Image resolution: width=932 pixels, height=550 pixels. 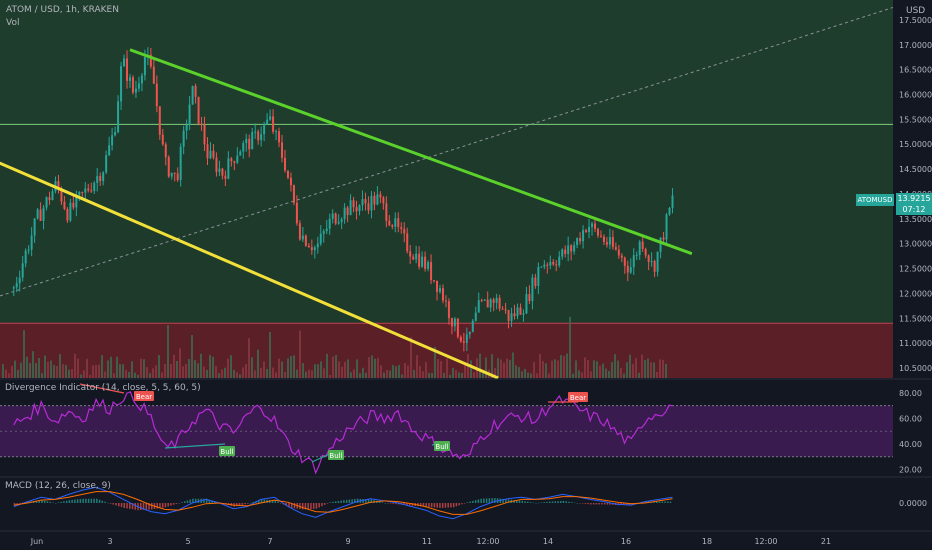 I want to click on signal-line, so click(x=343, y=503).